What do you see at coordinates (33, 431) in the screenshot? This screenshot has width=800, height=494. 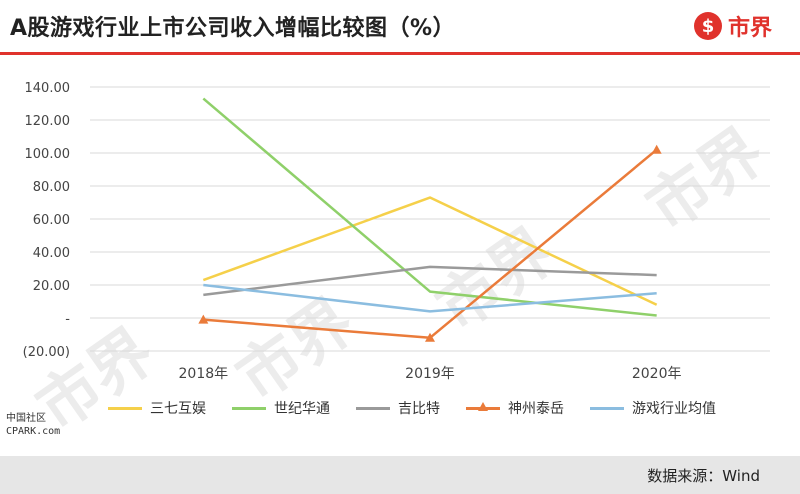 I see `corner-watermark-line: CPARK.com` at bounding box center [33, 431].